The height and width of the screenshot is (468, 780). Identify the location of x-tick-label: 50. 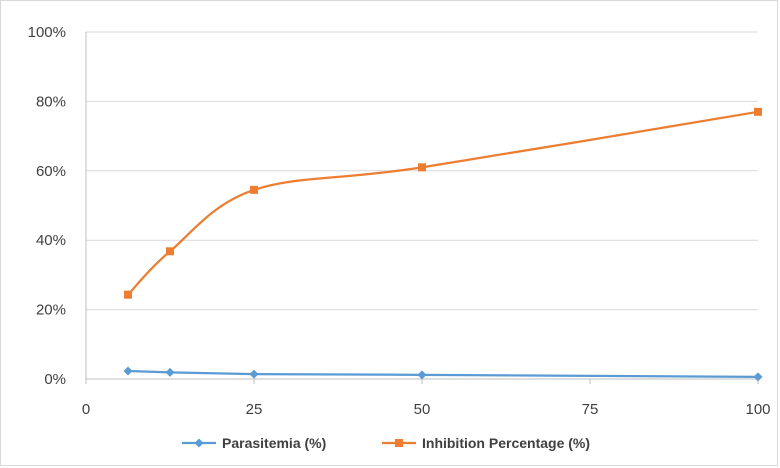
(422, 409).